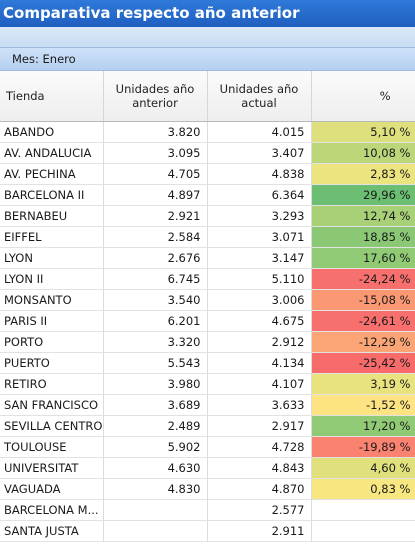 The image size is (415, 552). I want to click on cell-percent: 2,83 %, so click(363, 174).